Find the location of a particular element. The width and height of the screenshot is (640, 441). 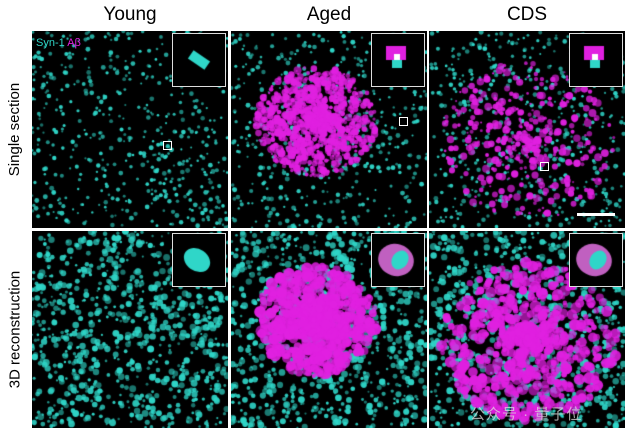

watermark: 公众号 · 量子位 is located at coordinates (526, 414).